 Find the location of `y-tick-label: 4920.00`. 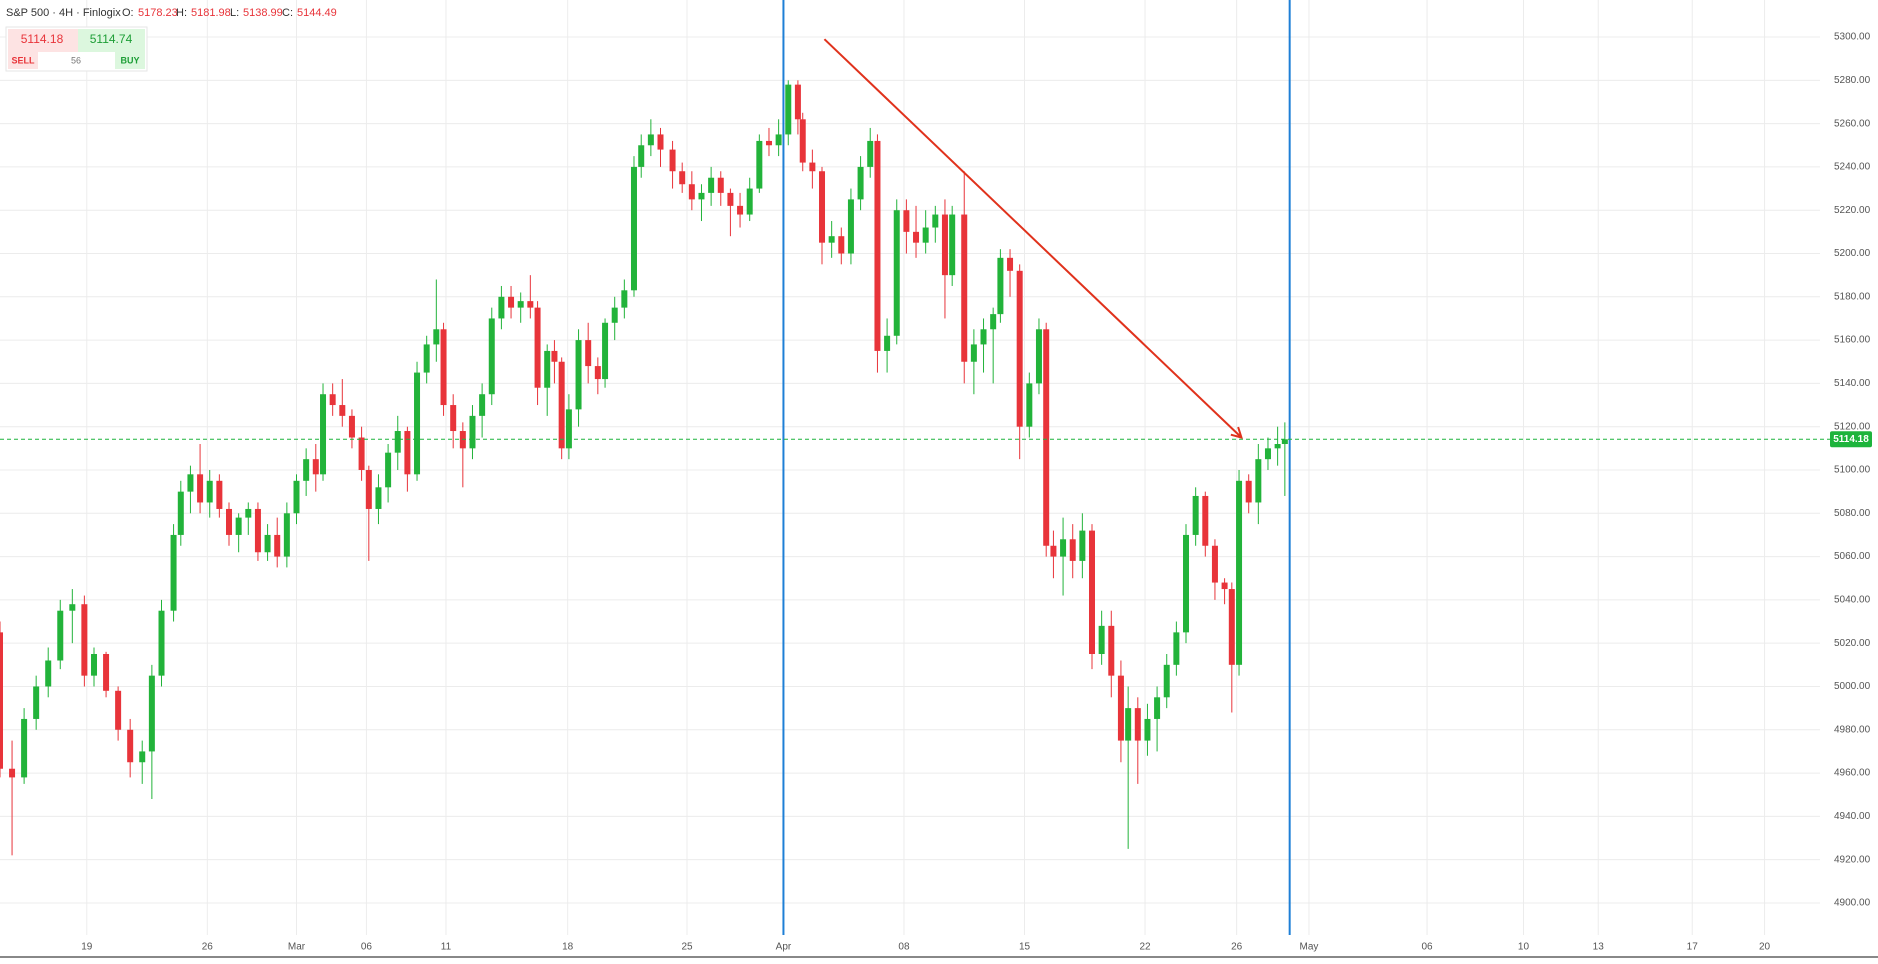

y-tick-label: 4920.00 is located at coordinates (1852, 859).